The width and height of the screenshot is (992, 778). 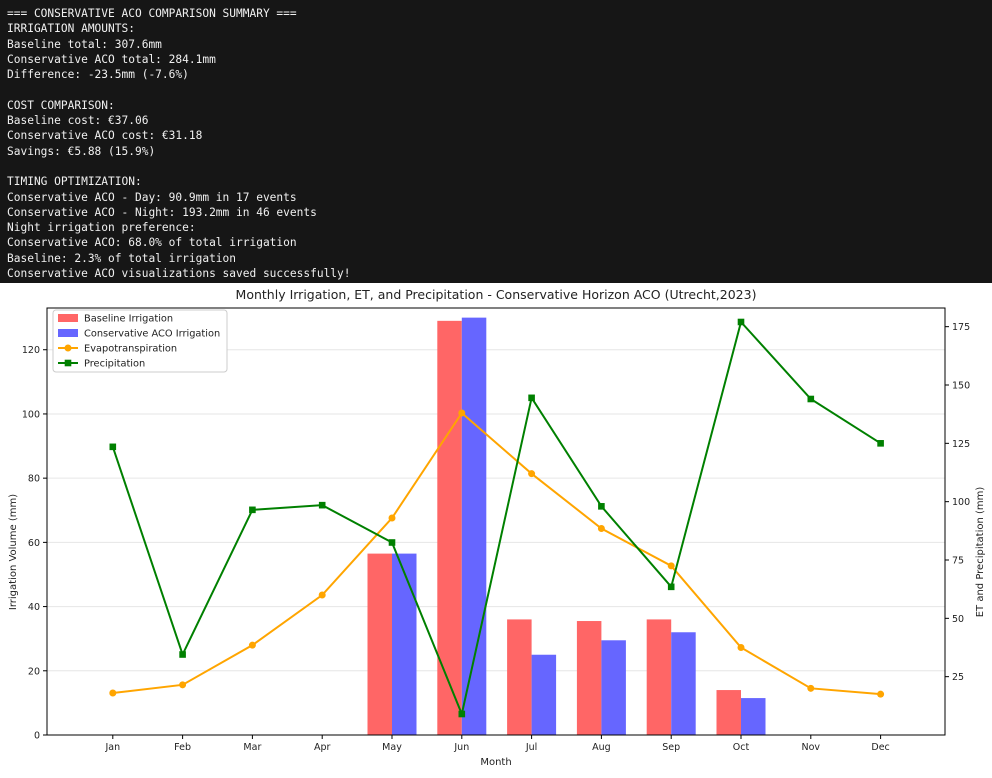 I want to click on x-tick-label-mar: Mar, so click(x=252, y=747).